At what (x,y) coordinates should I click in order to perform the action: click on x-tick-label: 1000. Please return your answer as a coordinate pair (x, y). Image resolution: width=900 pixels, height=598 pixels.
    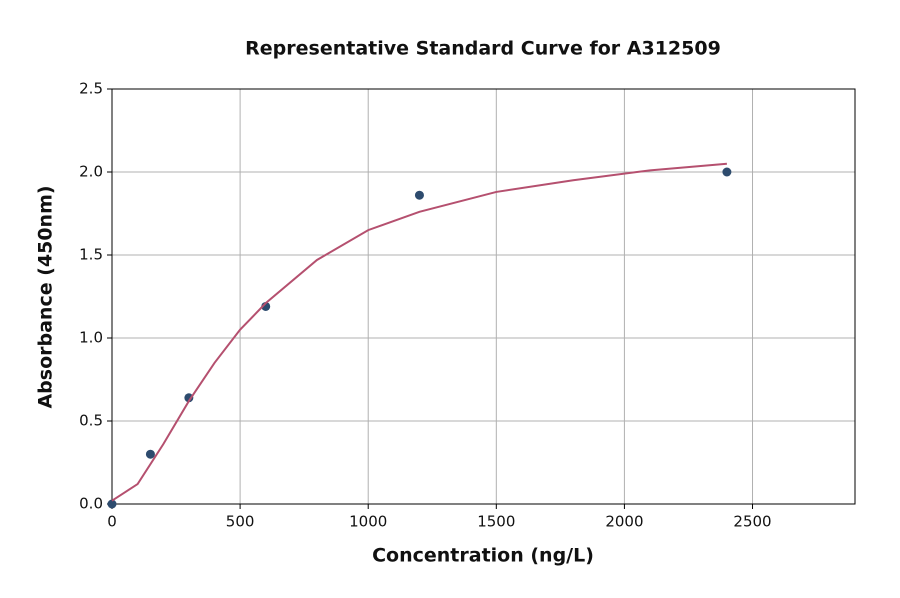
    Looking at the image, I should click on (368, 522).